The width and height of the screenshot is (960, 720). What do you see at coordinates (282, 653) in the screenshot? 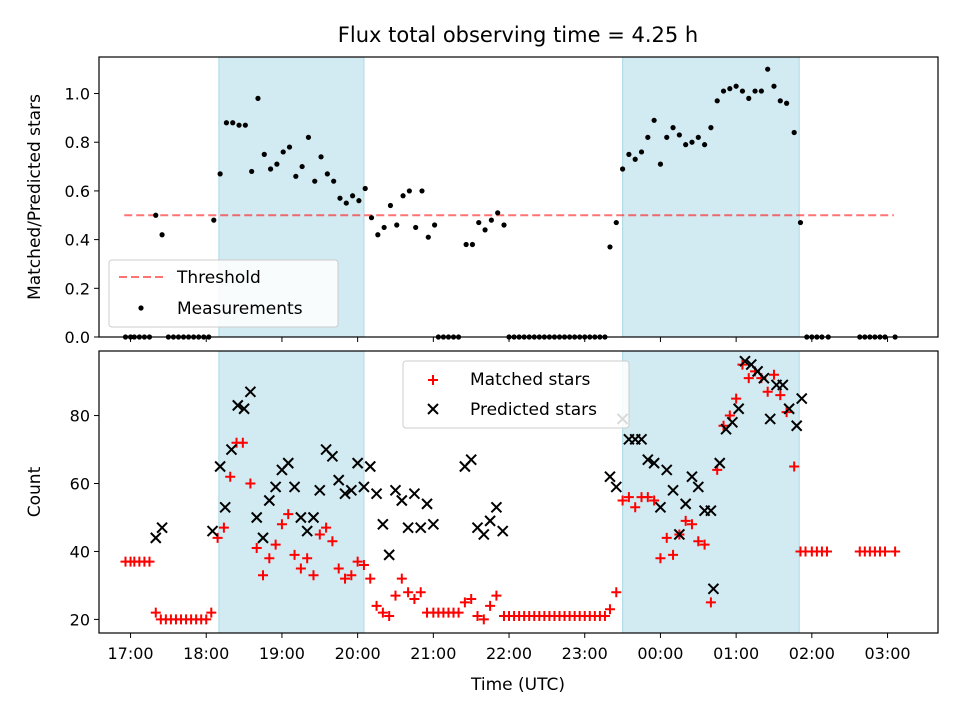
I see `x-tick-label: 19:00` at bounding box center [282, 653].